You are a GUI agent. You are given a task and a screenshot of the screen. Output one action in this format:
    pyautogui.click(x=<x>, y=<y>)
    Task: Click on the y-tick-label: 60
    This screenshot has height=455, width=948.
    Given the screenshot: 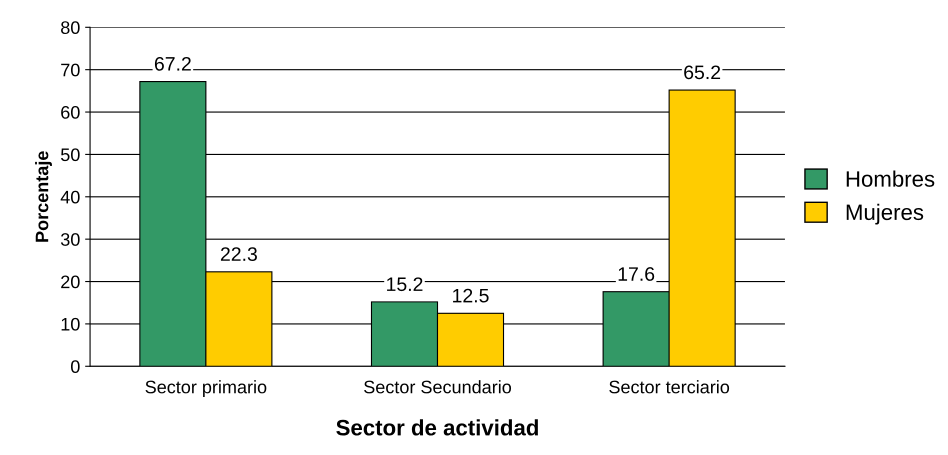 What is the action you would take?
    pyautogui.click(x=70, y=112)
    